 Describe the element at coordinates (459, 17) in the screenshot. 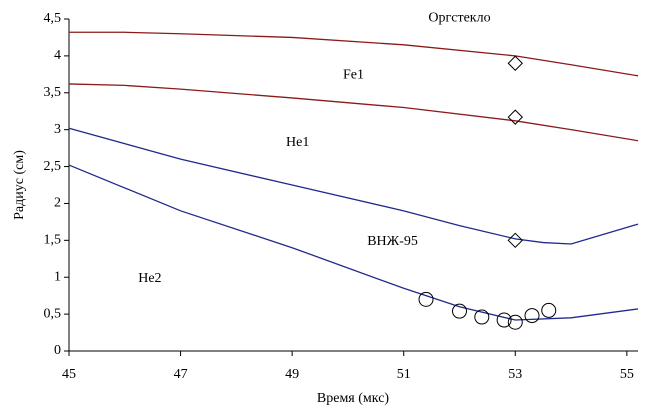

I see `annotation: Оргстекло` at that location.